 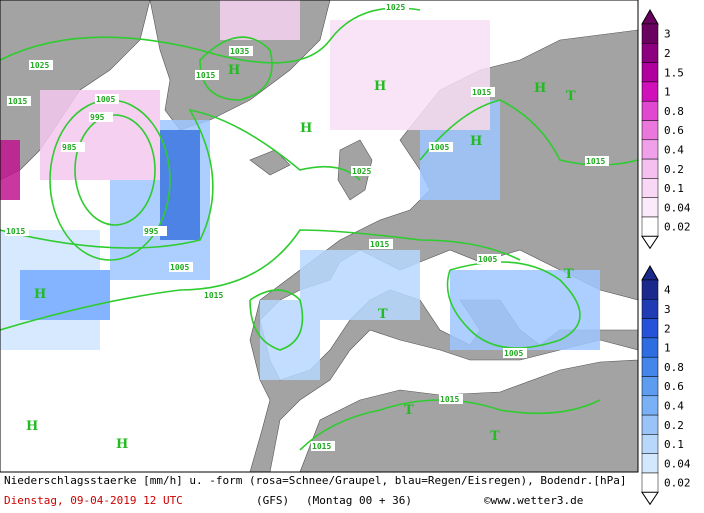 What do you see at coordinates (677, 483) in the screenshot?
I see `rain-scale-label: 0.02` at bounding box center [677, 483].